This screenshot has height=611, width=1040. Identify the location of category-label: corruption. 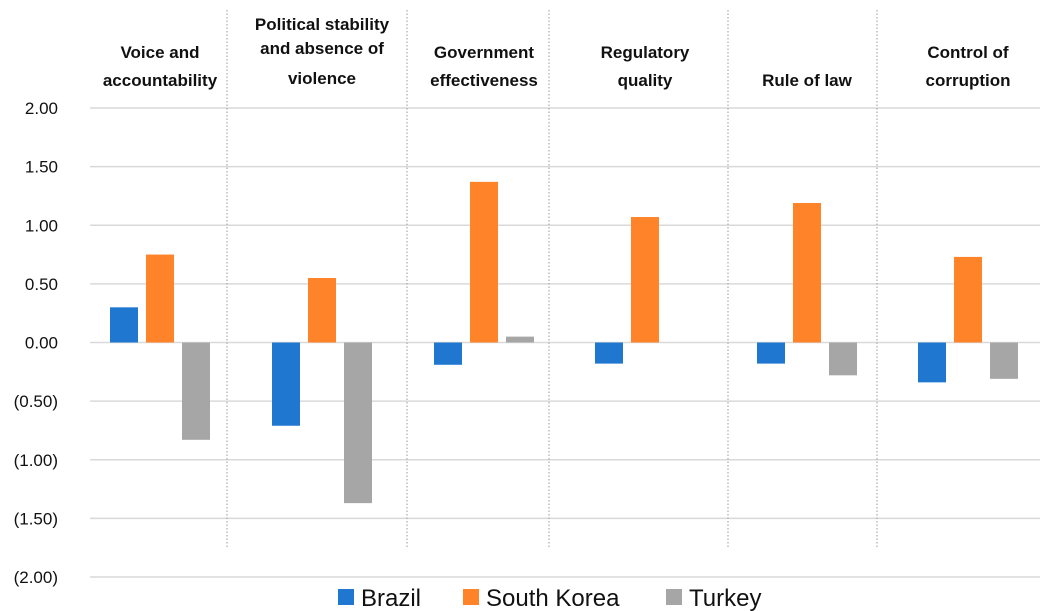
(968, 80).